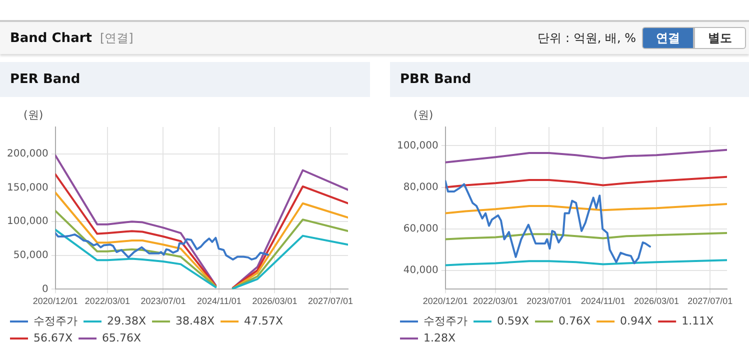  I want to click on legend-label: 56.67X, so click(53, 337).